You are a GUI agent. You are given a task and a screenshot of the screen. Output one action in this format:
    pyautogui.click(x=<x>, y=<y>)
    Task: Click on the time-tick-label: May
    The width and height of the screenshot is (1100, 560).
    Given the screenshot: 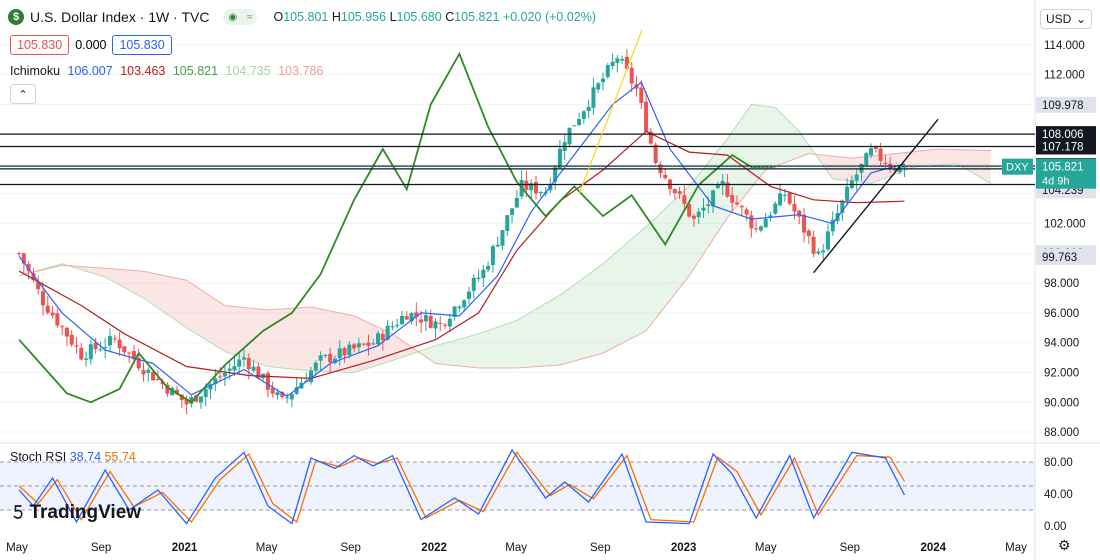 What is the action you would take?
    pyautogui.click(x=516, y=548)
    